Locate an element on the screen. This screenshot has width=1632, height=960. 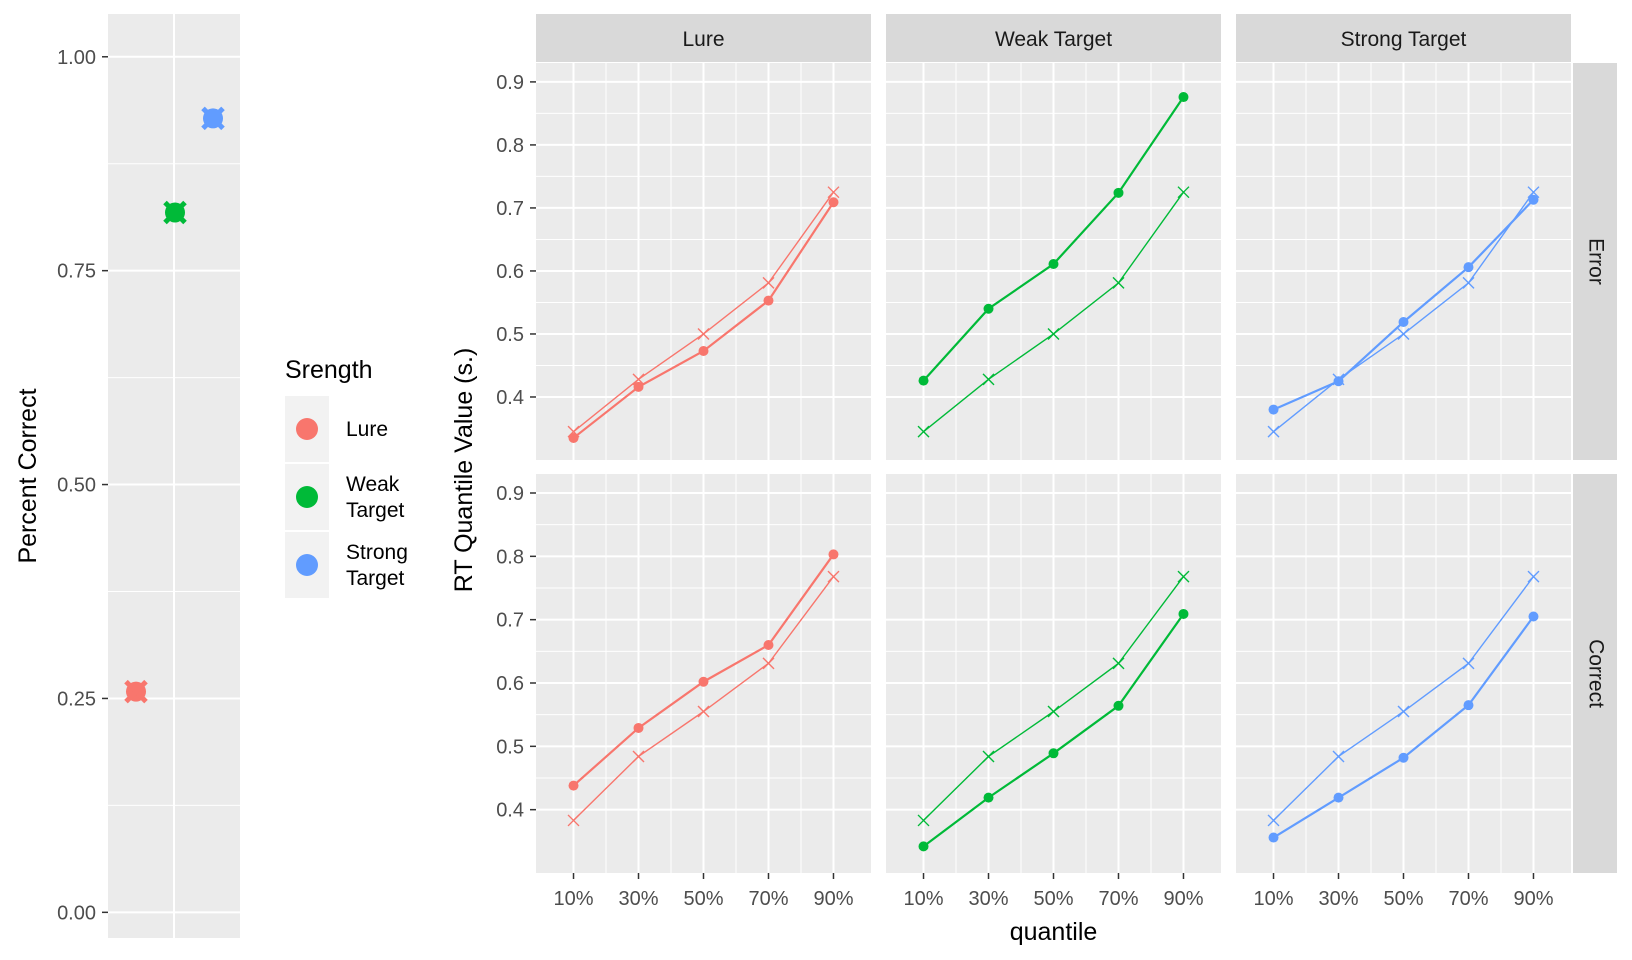
x-axis-title: quantile is located at coordinates (1054, 932).